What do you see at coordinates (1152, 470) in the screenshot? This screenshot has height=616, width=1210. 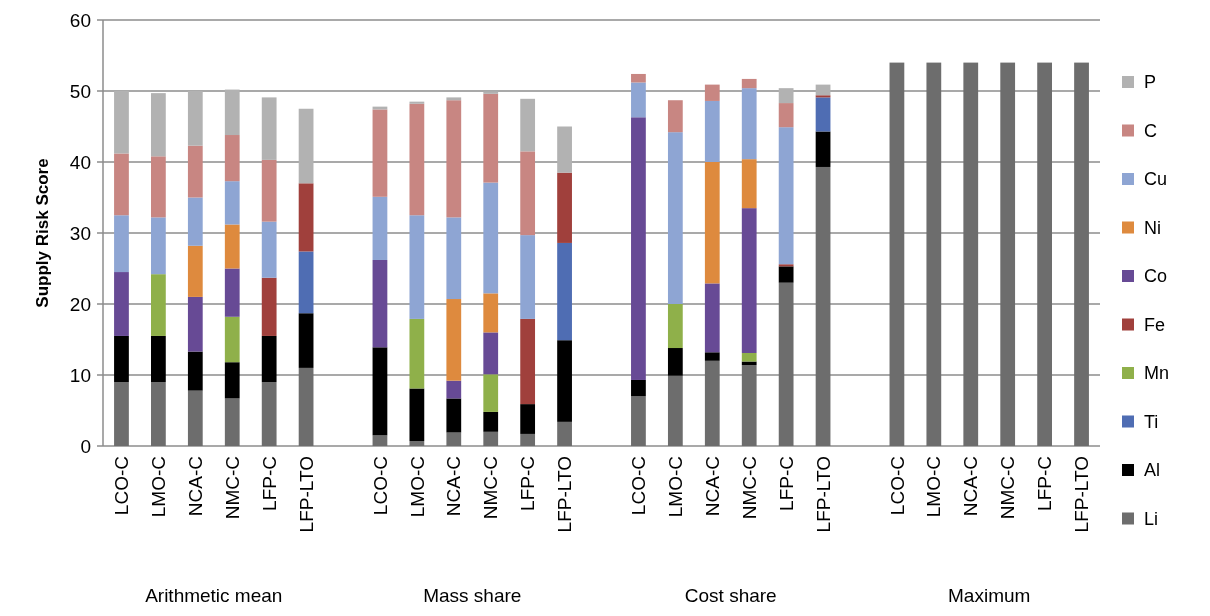 I see `legend-label: Al` at bounding box center [1152, 470].